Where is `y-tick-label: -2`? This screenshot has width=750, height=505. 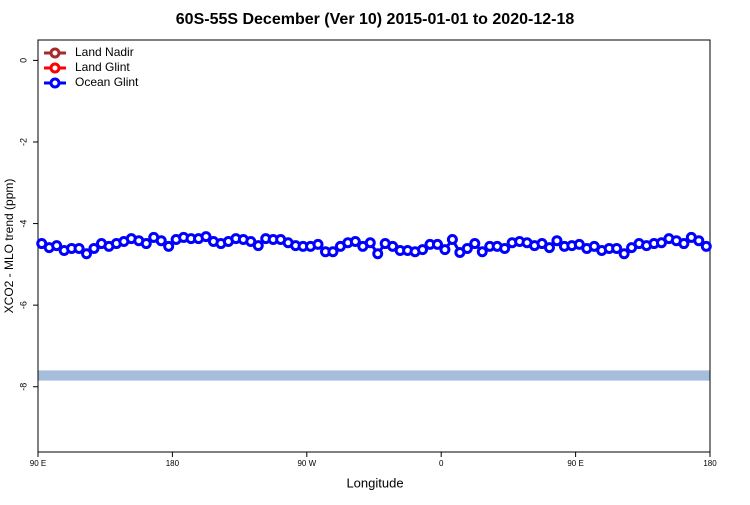
y-tick-label: -2 is located at coordinates (23, 142).